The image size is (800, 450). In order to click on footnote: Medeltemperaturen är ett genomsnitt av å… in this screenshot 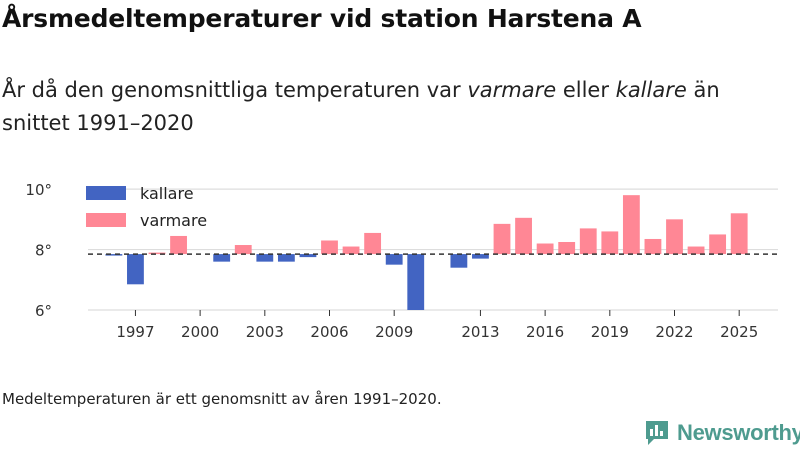, I will do `click(222, 399)`.